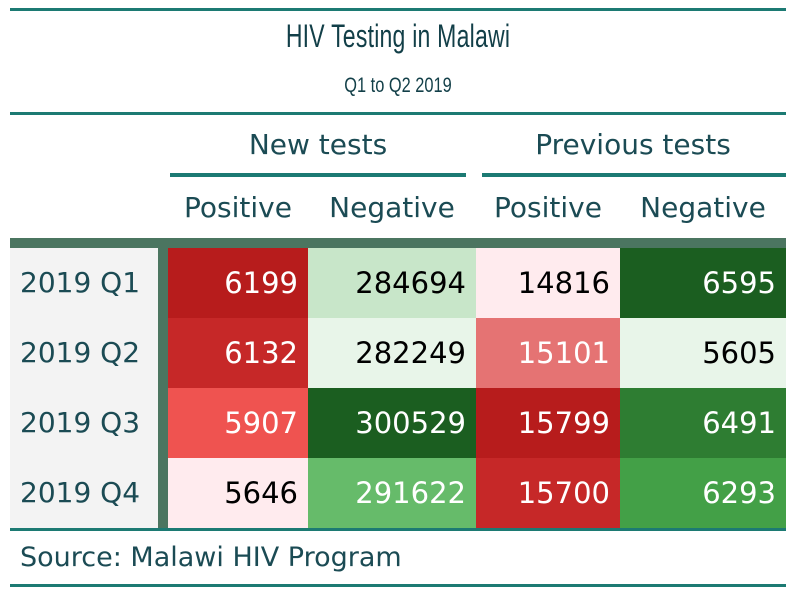  What do you see at coordinates (80, 492) in the screenshot?
I see `row-label: 2019 Q4` at bounding box center [80, 492].